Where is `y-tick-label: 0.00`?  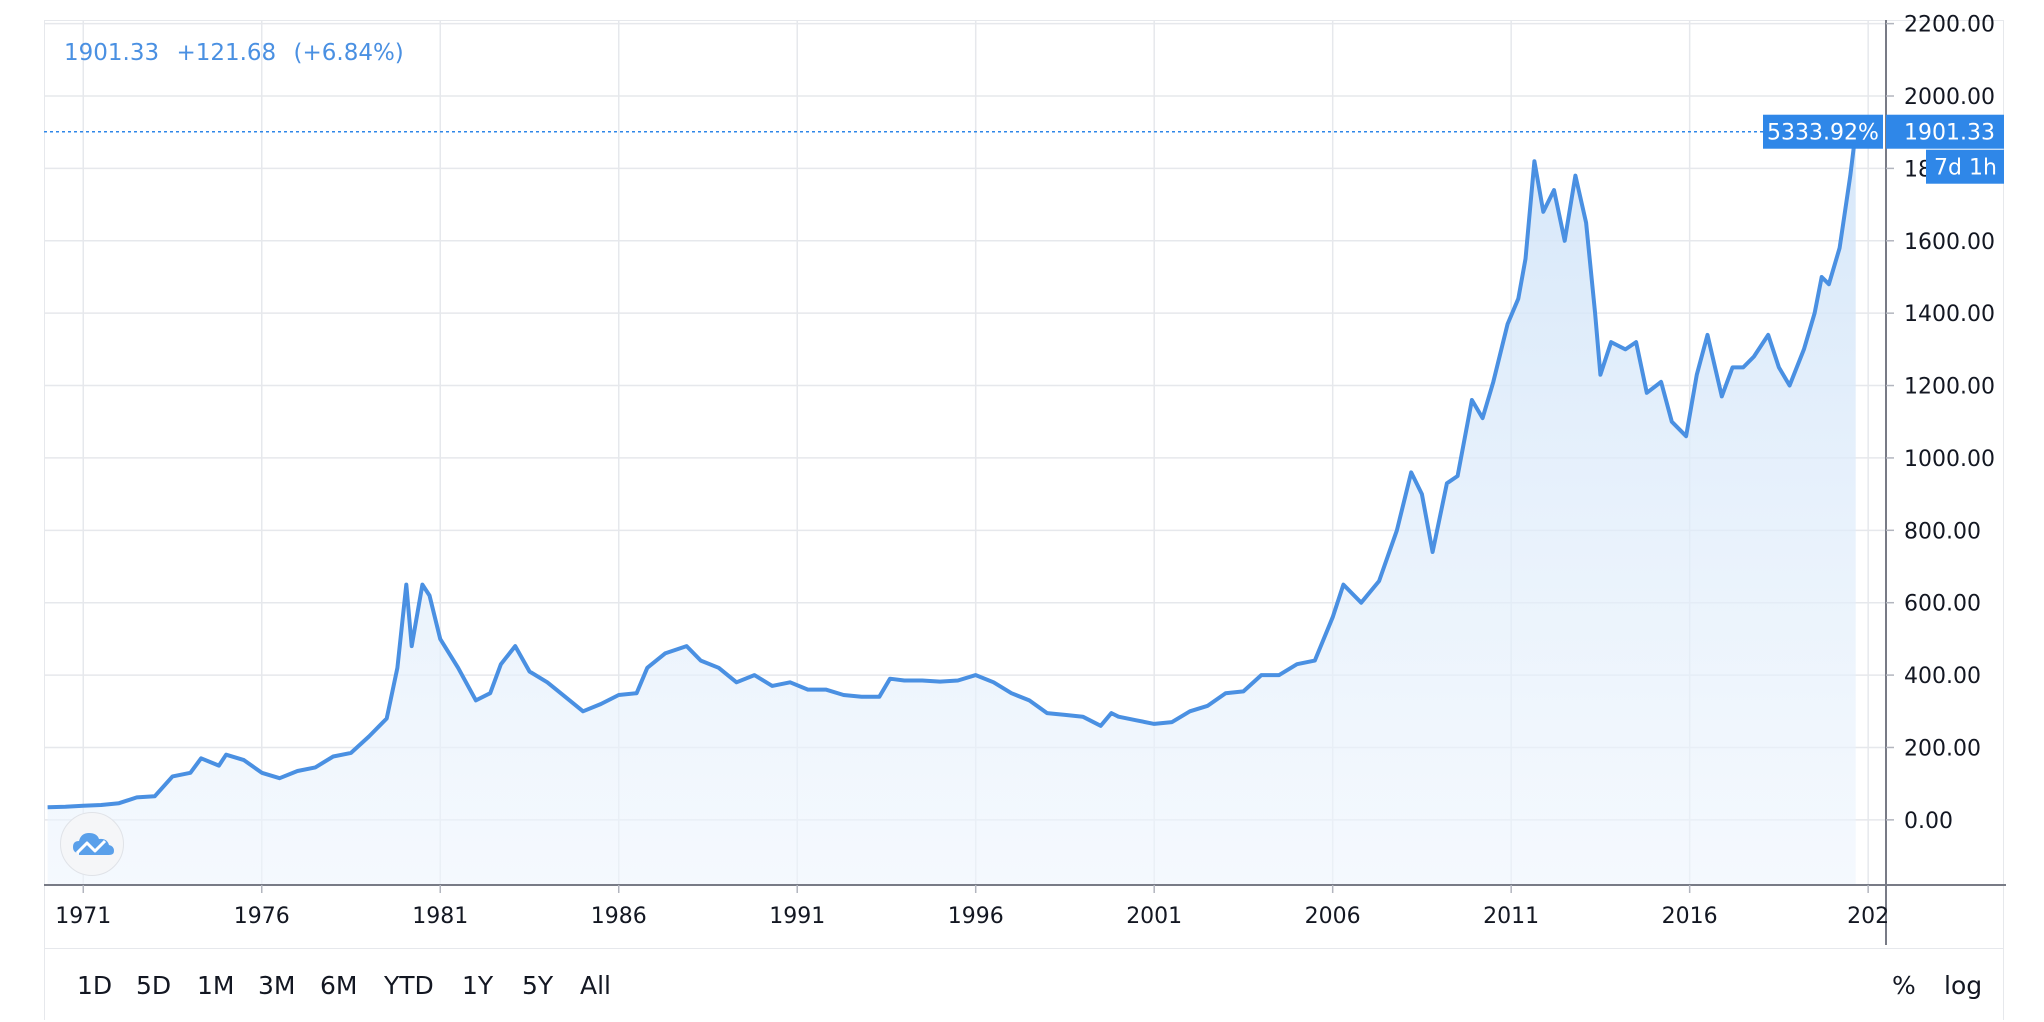 y-tick-label: 0.00 is located at coordinates (1928, 821).